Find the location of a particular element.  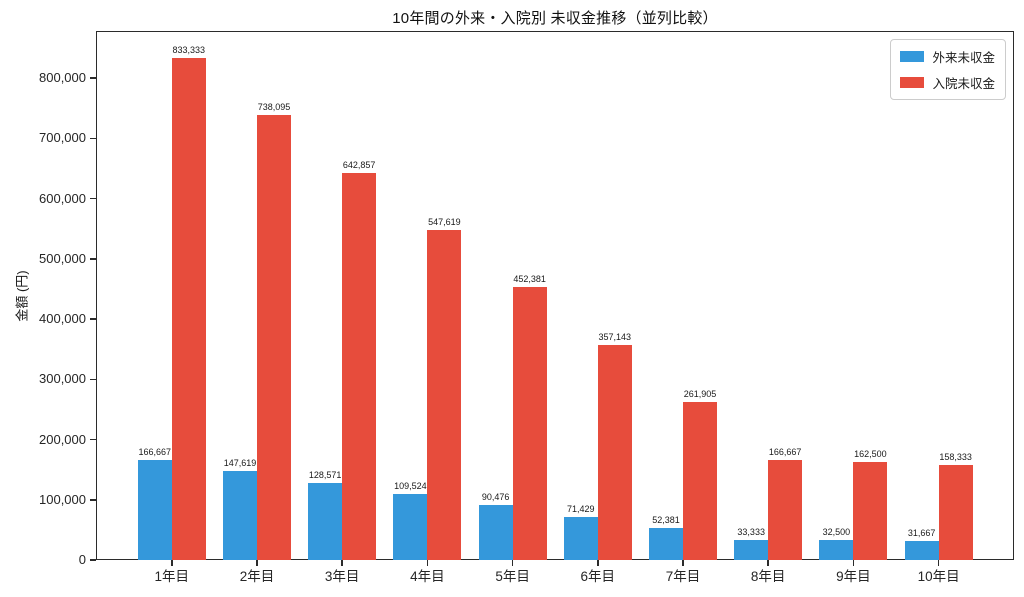

bar-value-label: 158,333 is located at coordinates (955, 456).